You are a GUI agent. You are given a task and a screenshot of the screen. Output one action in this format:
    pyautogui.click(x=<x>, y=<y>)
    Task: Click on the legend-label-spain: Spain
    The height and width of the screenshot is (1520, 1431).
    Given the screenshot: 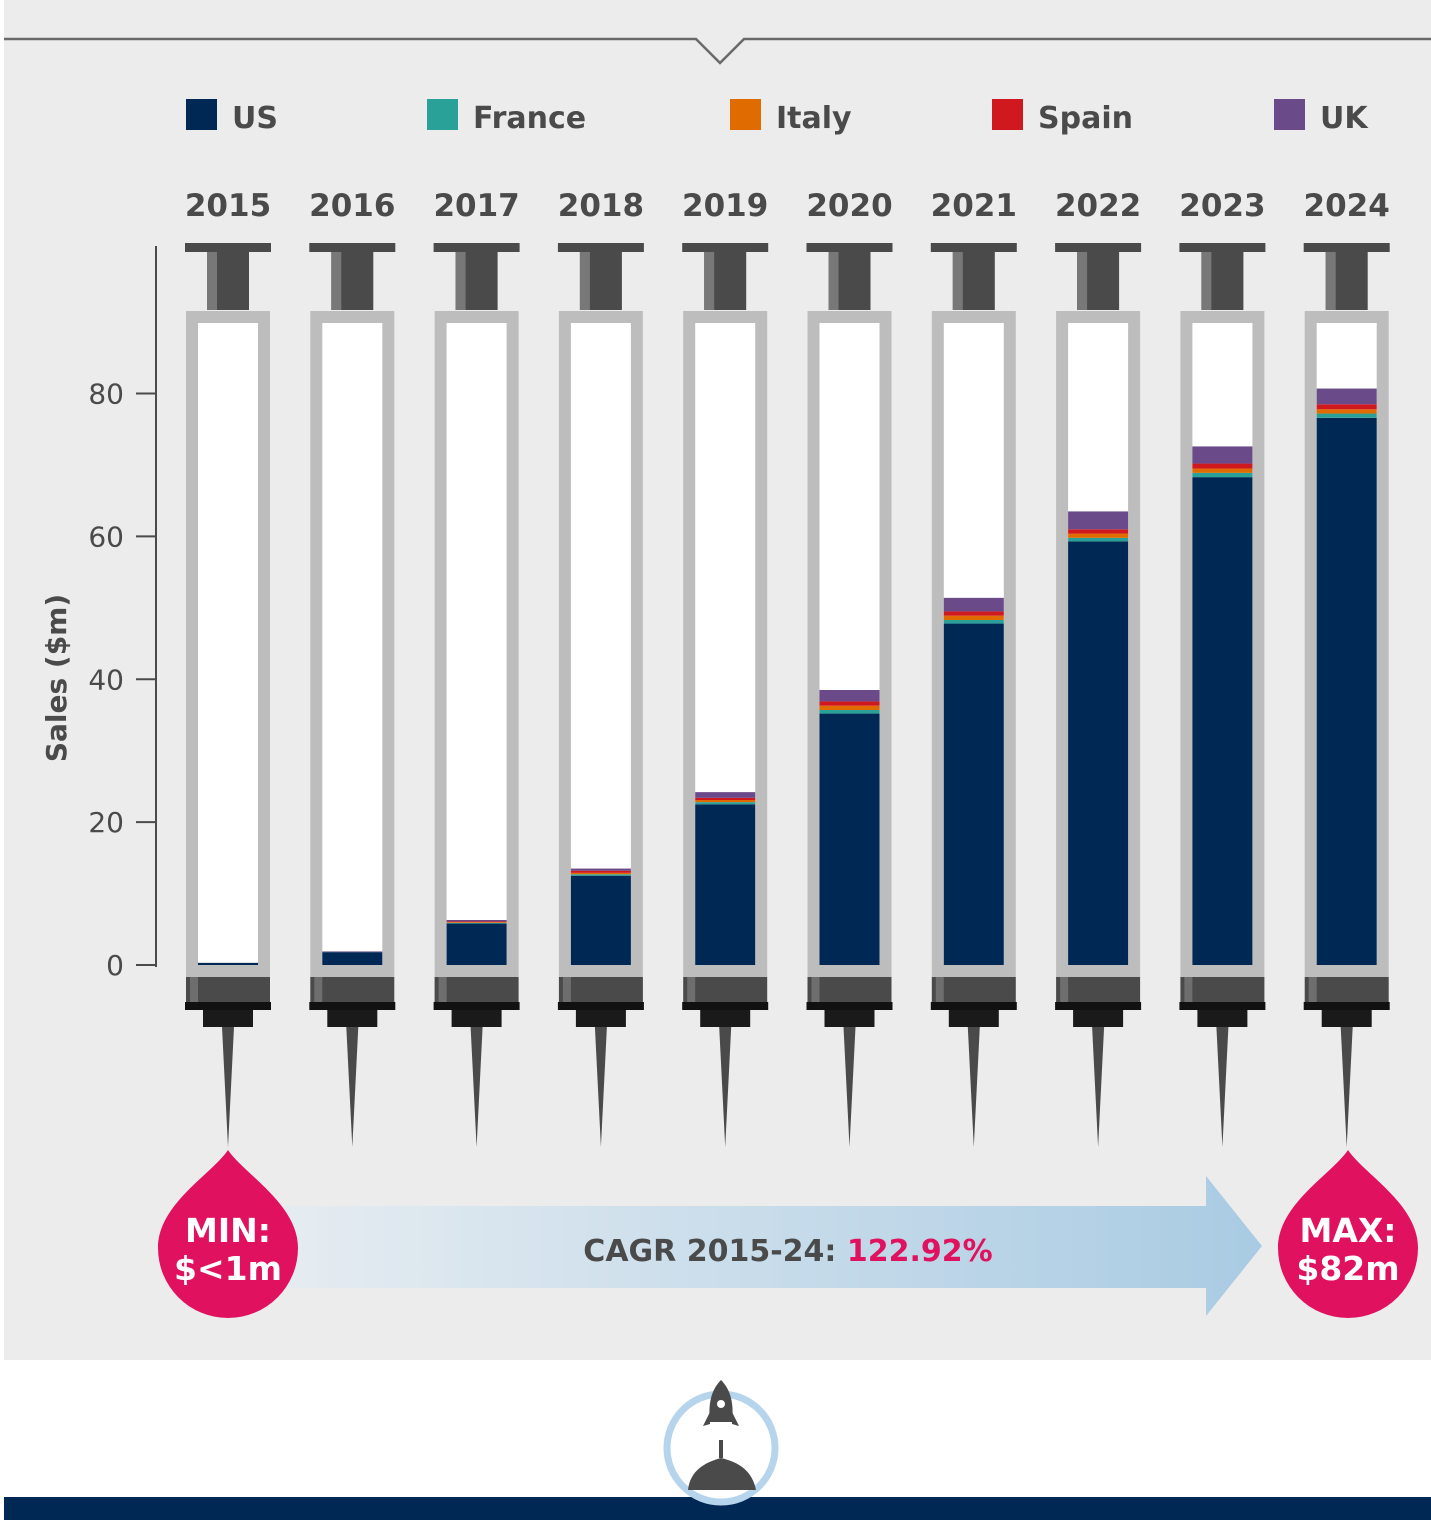 What is the action you would take?
    pyautogui.click(x=1085, y=118)
    